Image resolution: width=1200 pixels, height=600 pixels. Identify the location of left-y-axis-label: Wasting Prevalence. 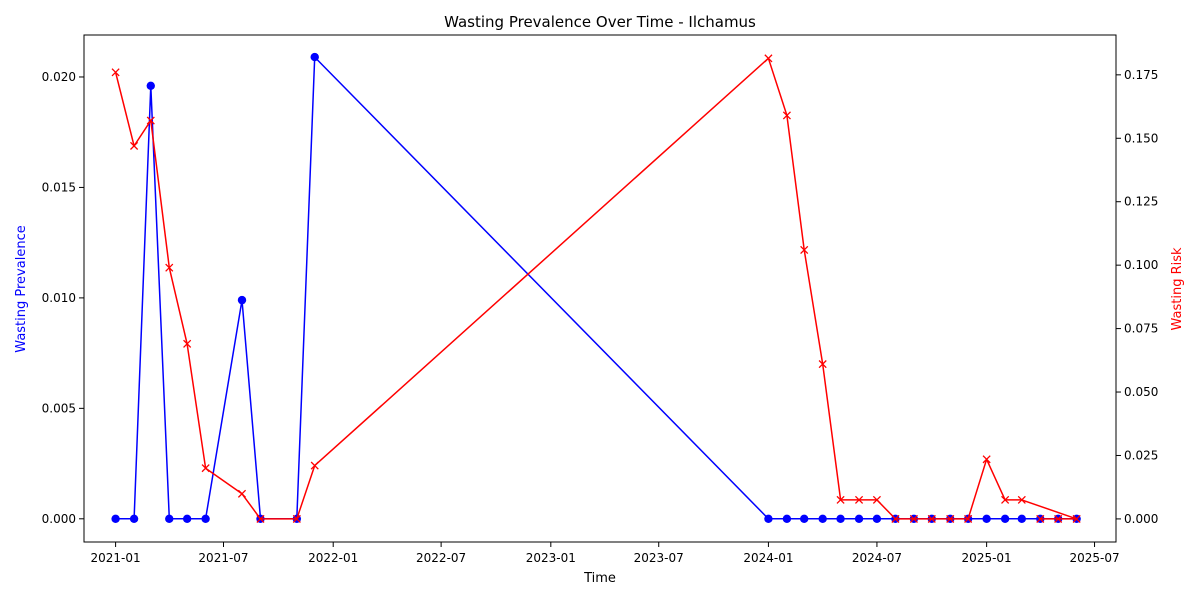
(21, 288).